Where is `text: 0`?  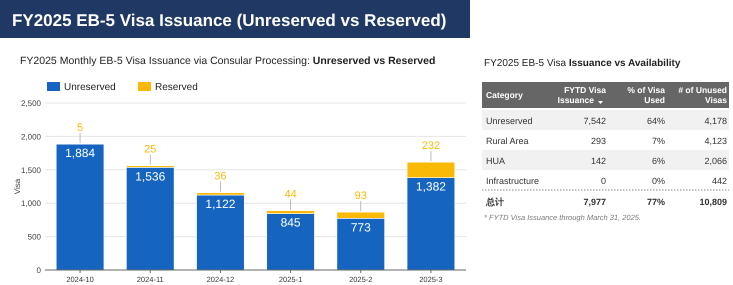 text: 0 is located at coordinates (603, 181).